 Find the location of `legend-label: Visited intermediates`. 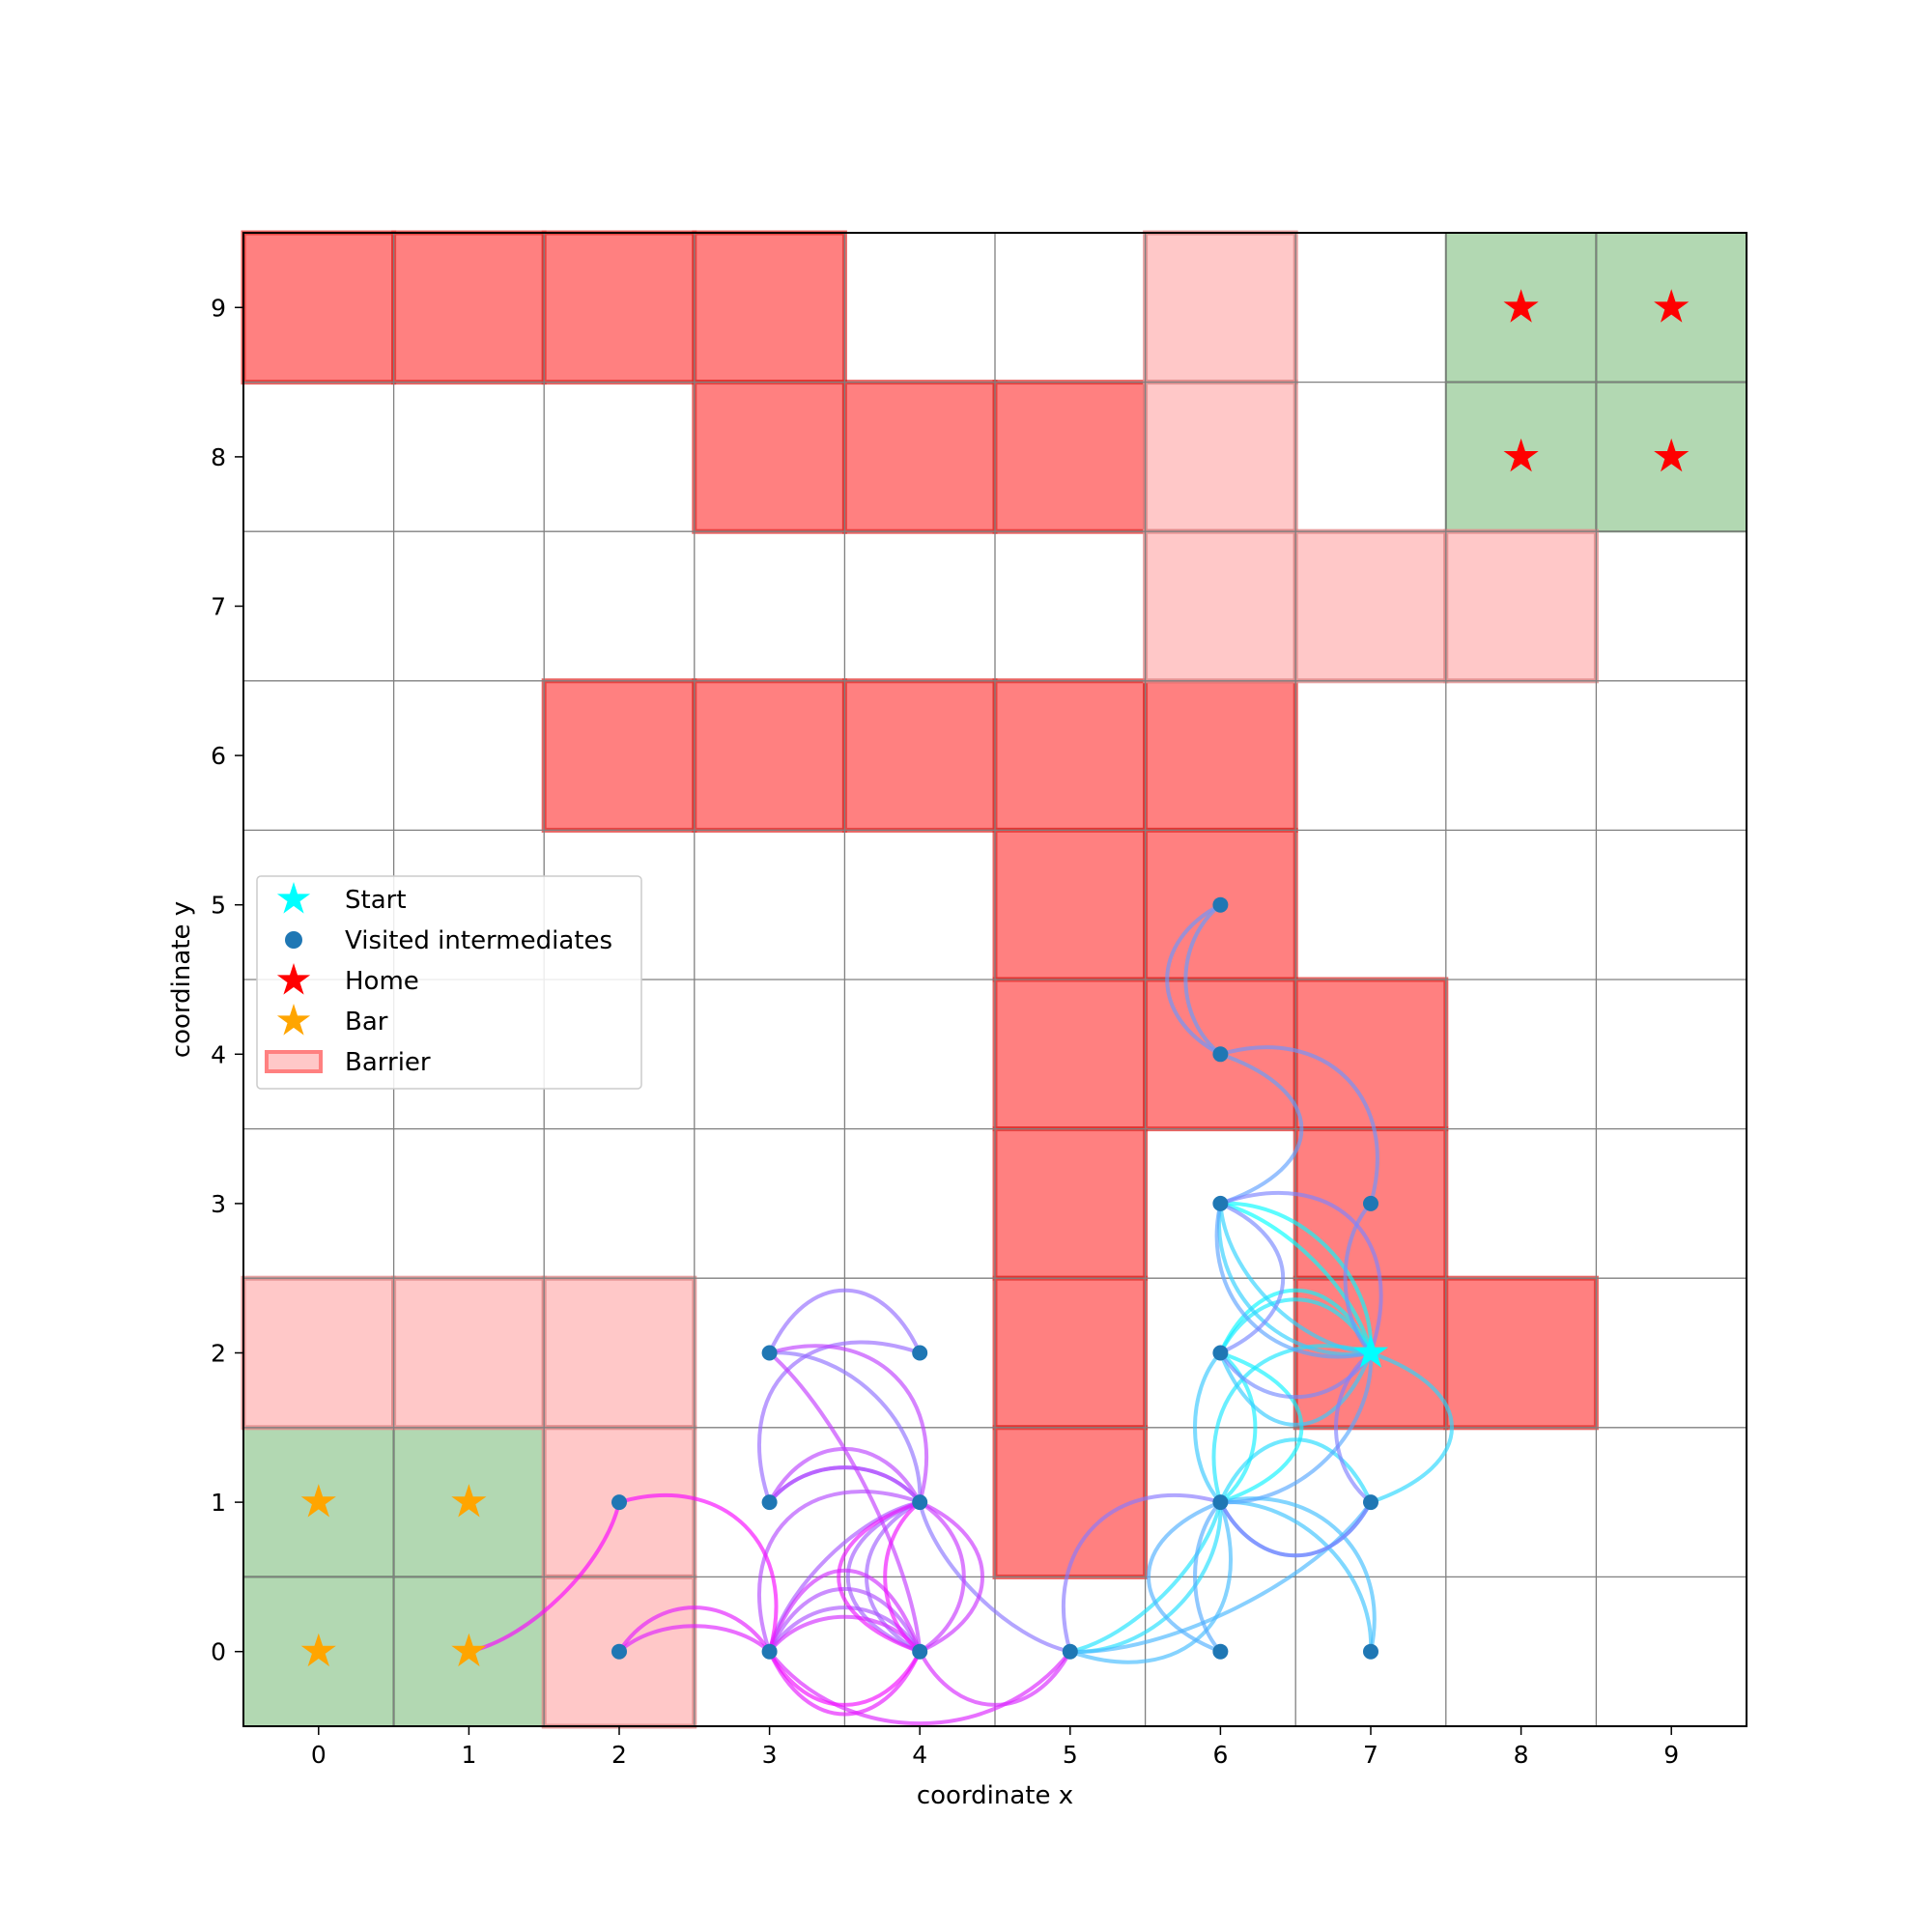

legend-label: Visited intermediates is located at coordinates (478, 940).